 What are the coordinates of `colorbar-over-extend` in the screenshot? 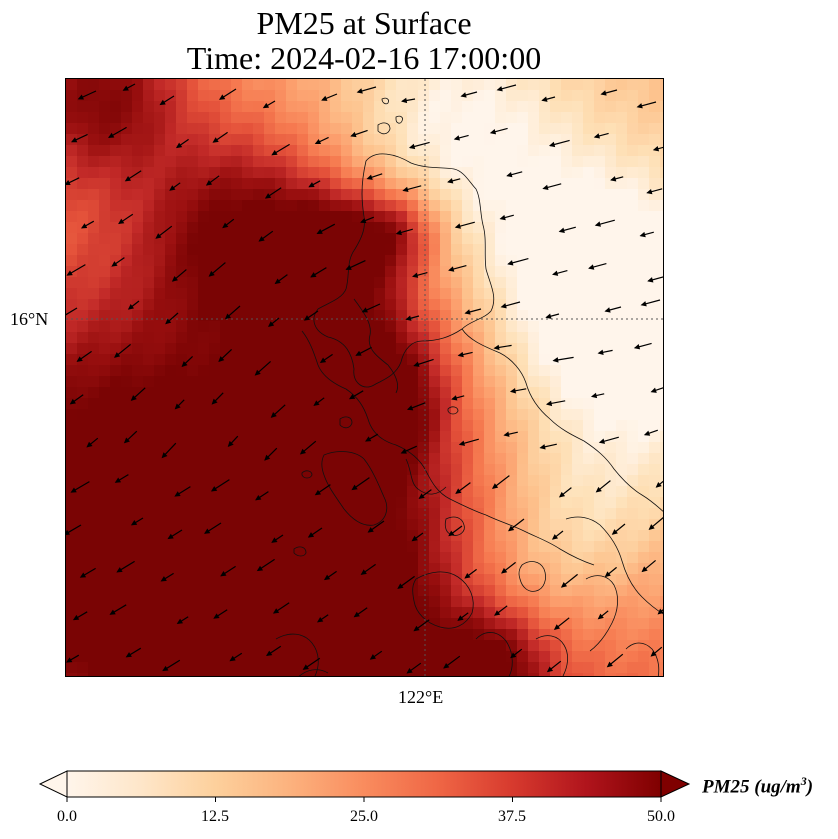 It's located at (675, 784).